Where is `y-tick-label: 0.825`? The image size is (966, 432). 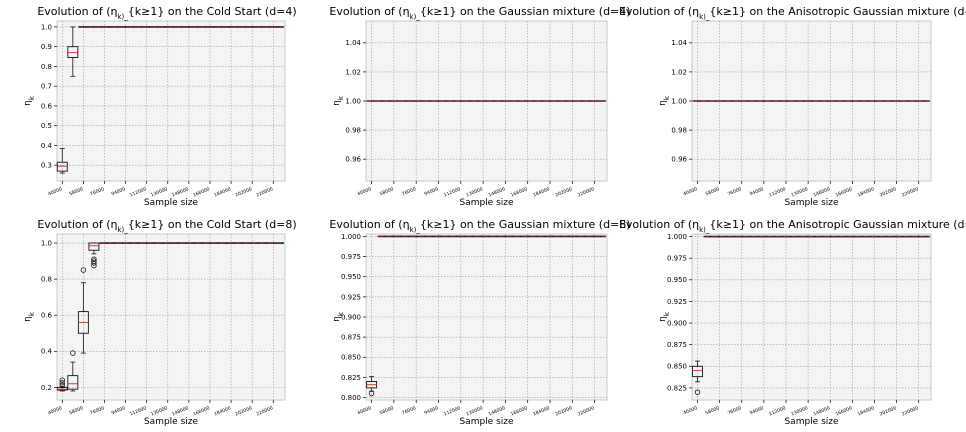 y-tick-label: 0.825 is located at coordinates (351, 378).